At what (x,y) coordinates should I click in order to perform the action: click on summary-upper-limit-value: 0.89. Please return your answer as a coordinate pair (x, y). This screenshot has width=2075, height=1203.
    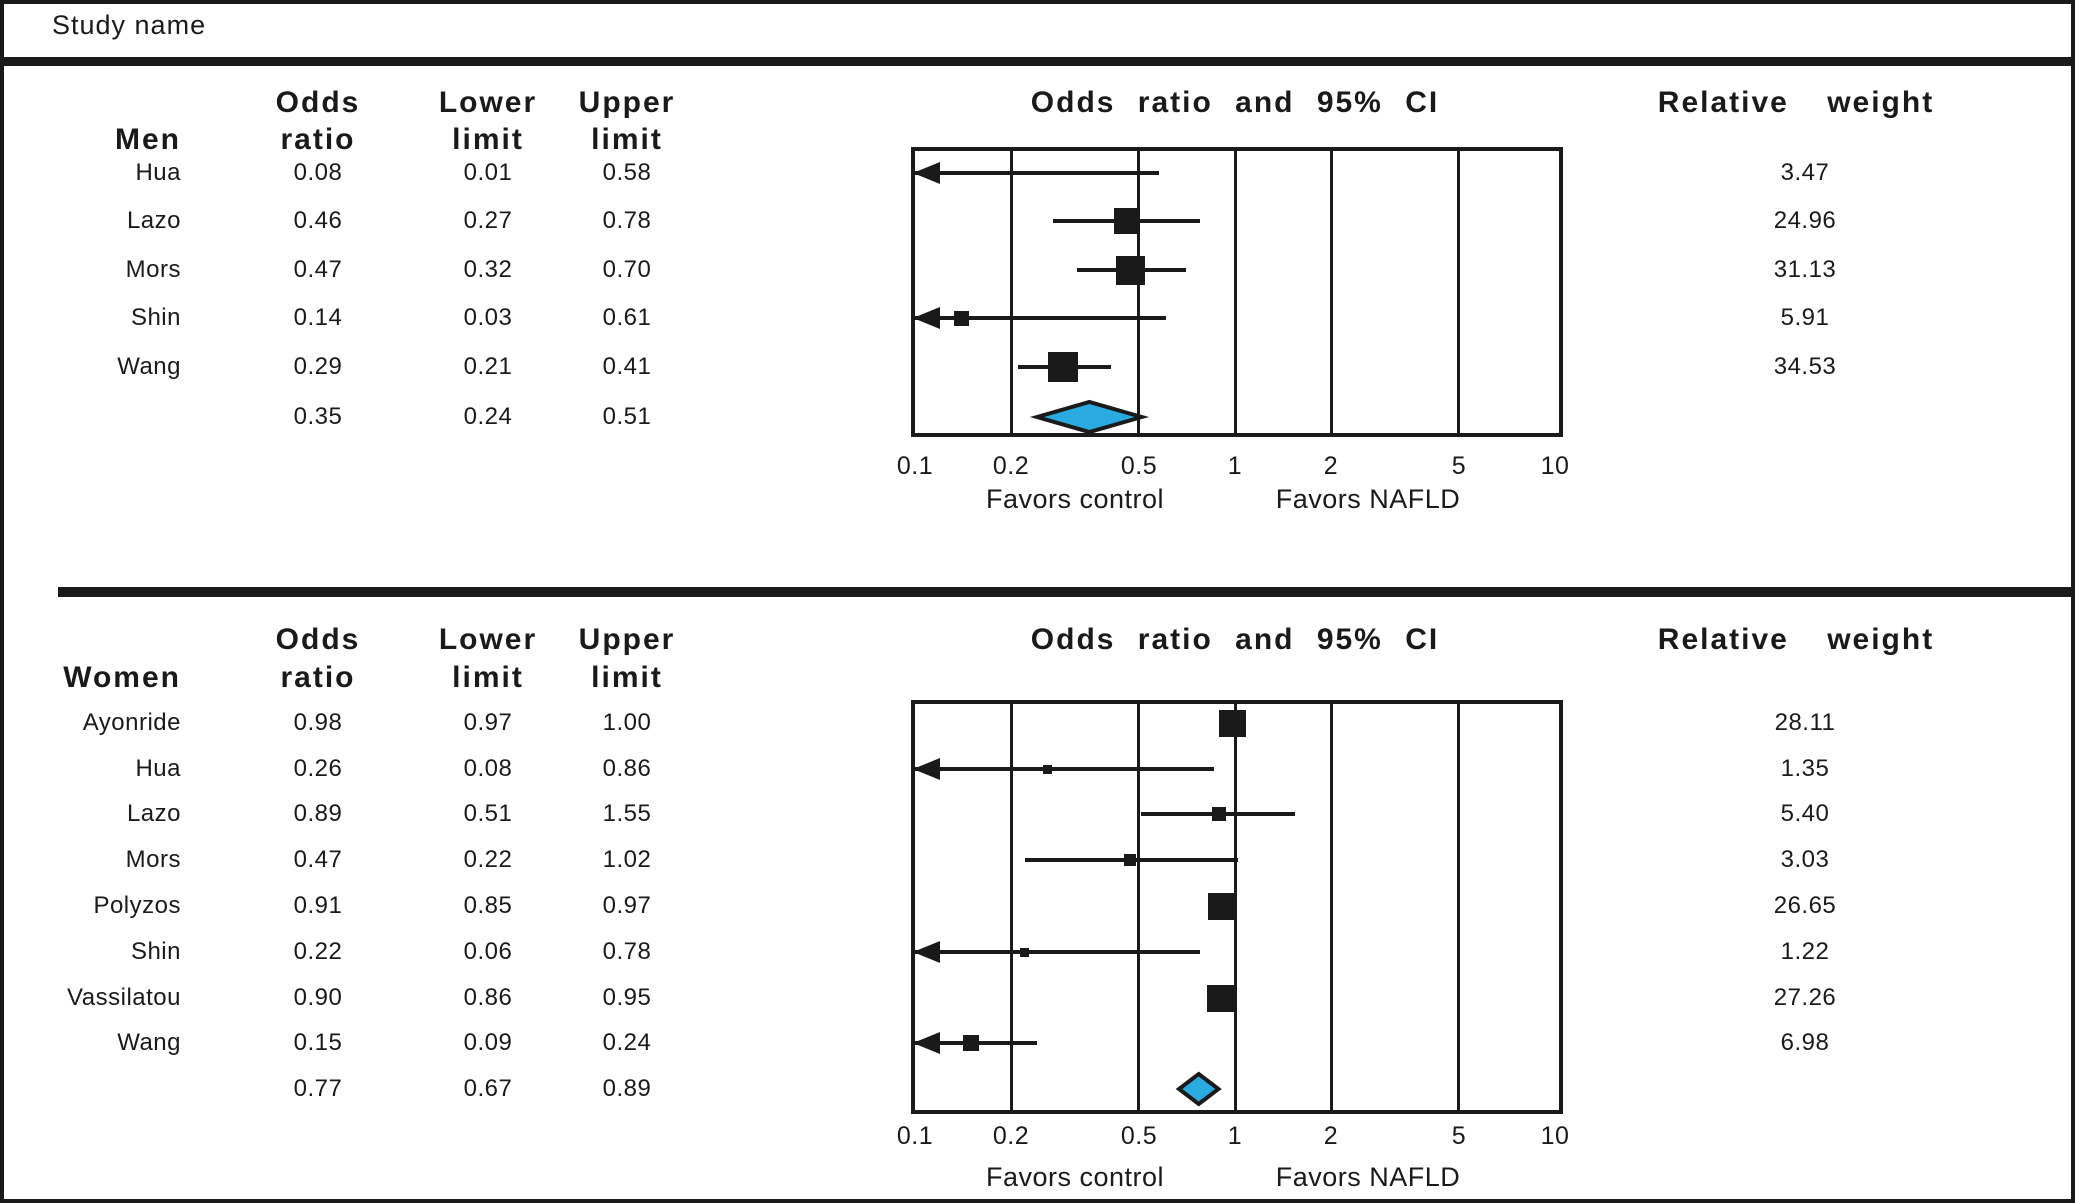
    Looking at the image, I should click on (627, 1088).